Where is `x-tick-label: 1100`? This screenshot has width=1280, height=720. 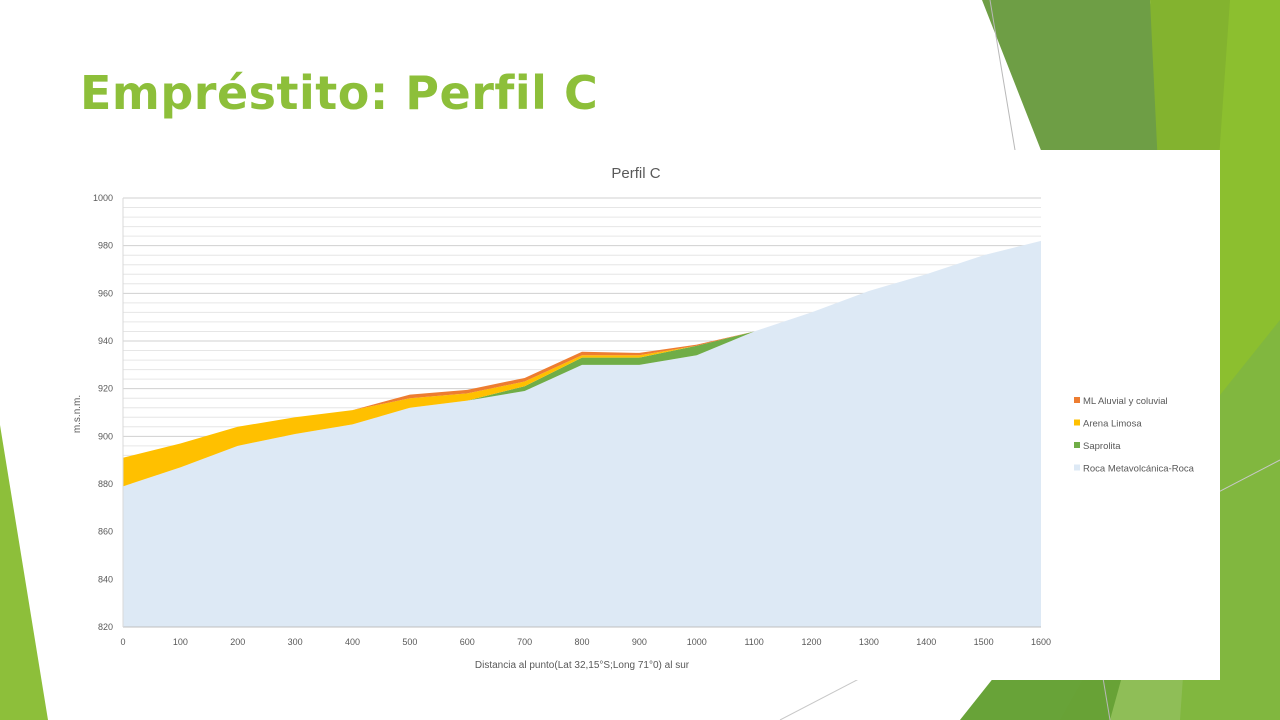
x-tick-label: 1100 is located at coordinates (753, 642).